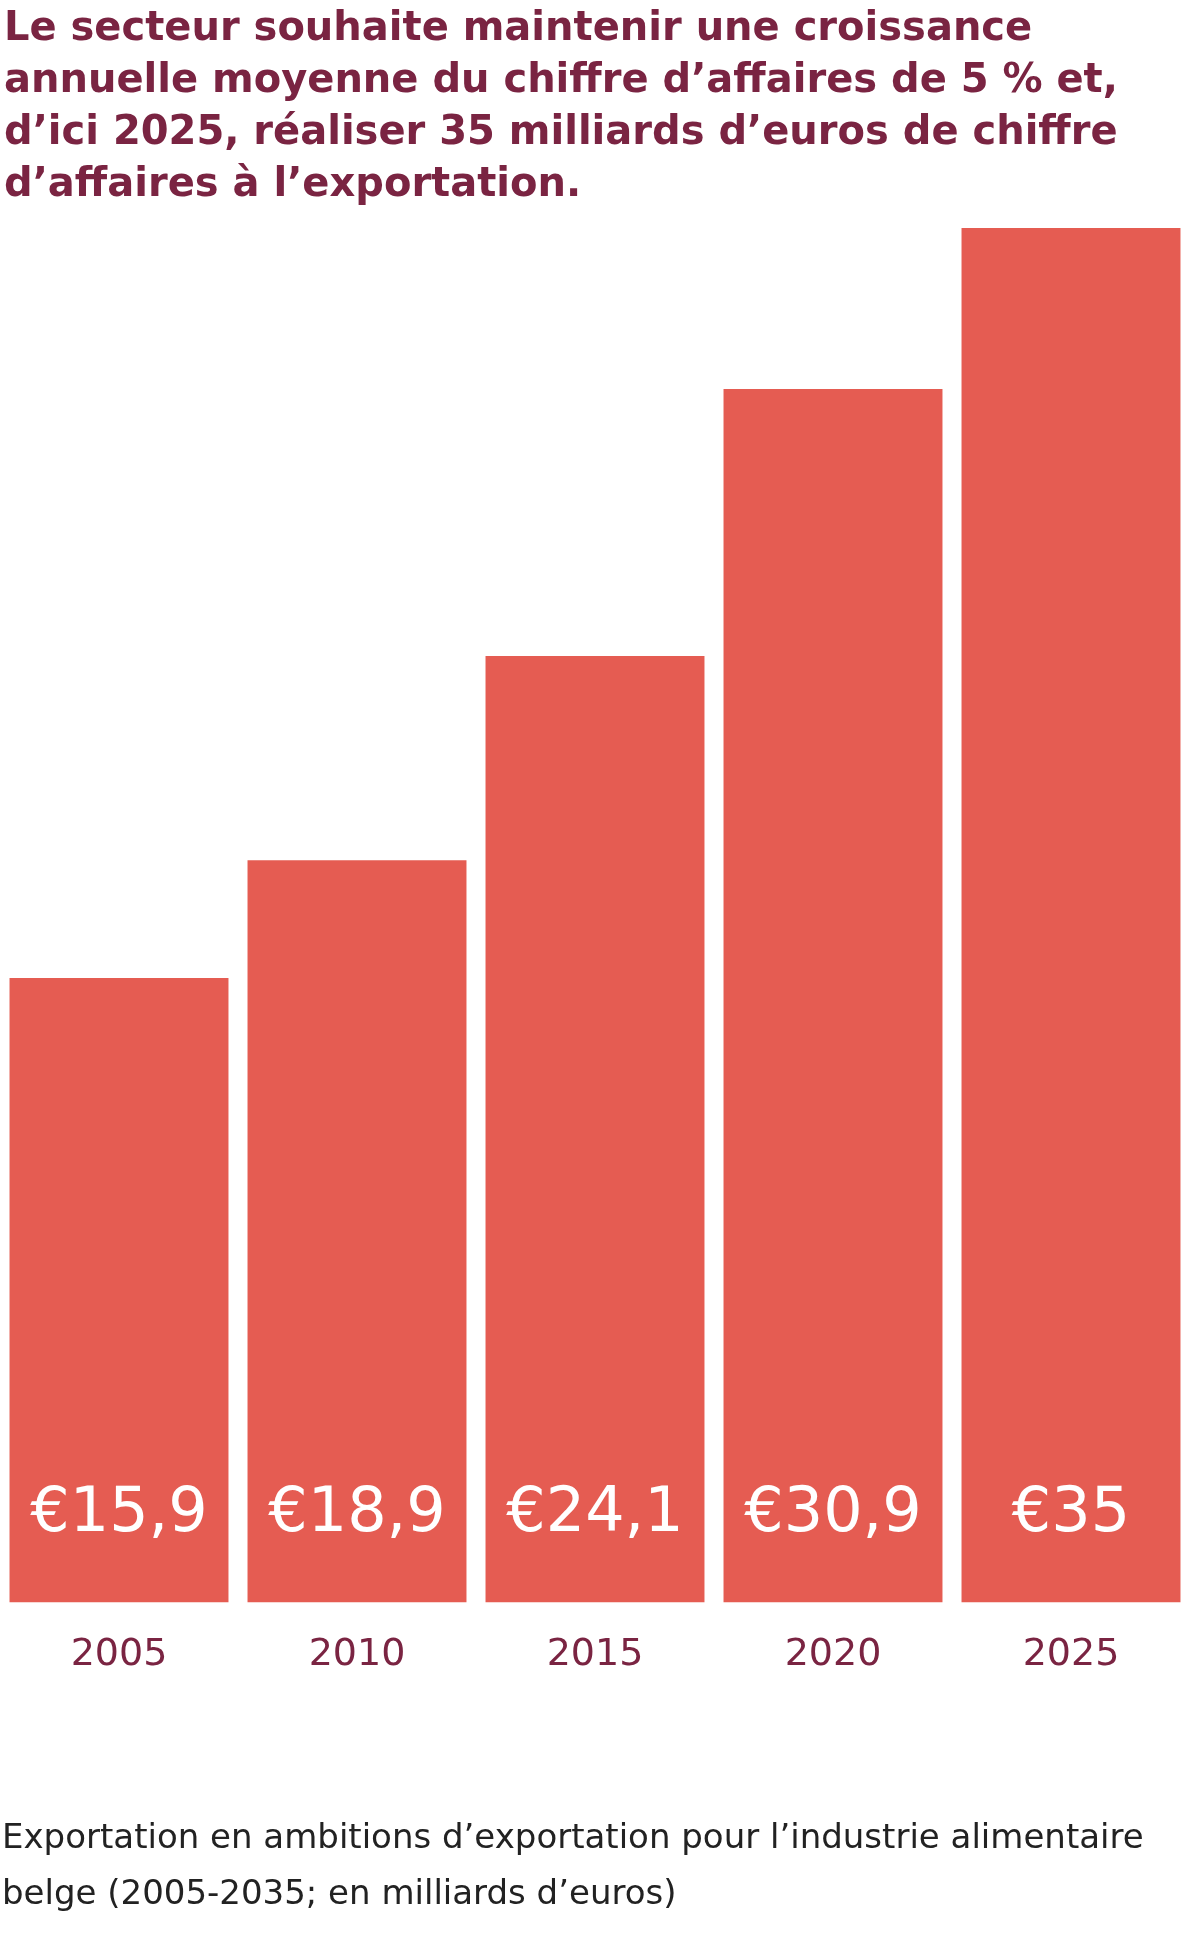  I want to click on chart-title: Le secteur souhaite maintenir une croissance annuelle moyenne du chiffre d’affaires de 5 % et, d’ici 2025, réaliser 35 milliards d’euros de chiffre d’affaires à l’exportation., so click(561, 104).